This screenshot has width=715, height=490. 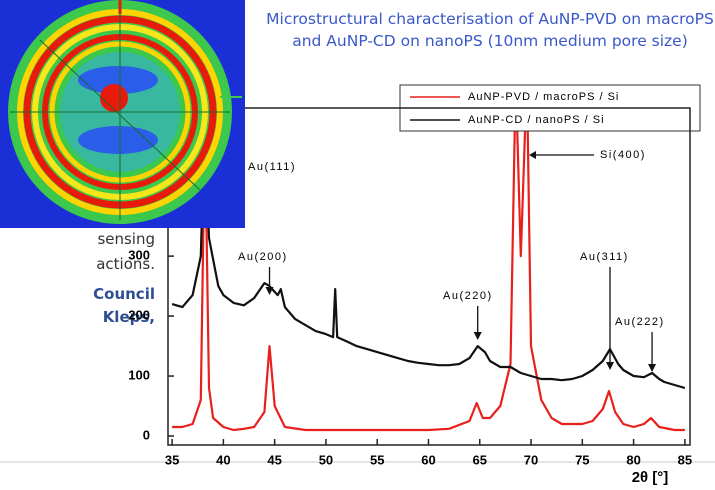 I want to click on x-tick-label: 60, so click(x=428, y=459).